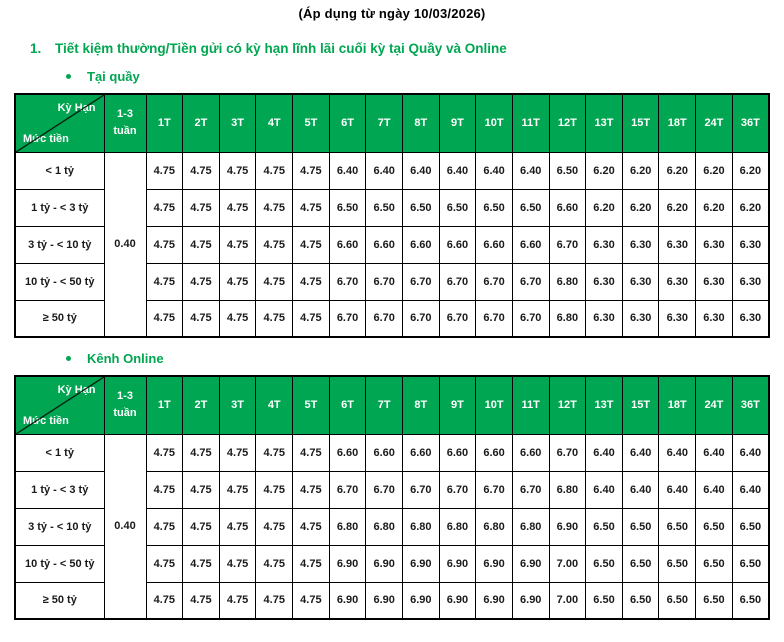  Describe the element at coordinates (59, 452) in the screenshot. I see `tier-label-cell: < 1 tỷ` at that location.